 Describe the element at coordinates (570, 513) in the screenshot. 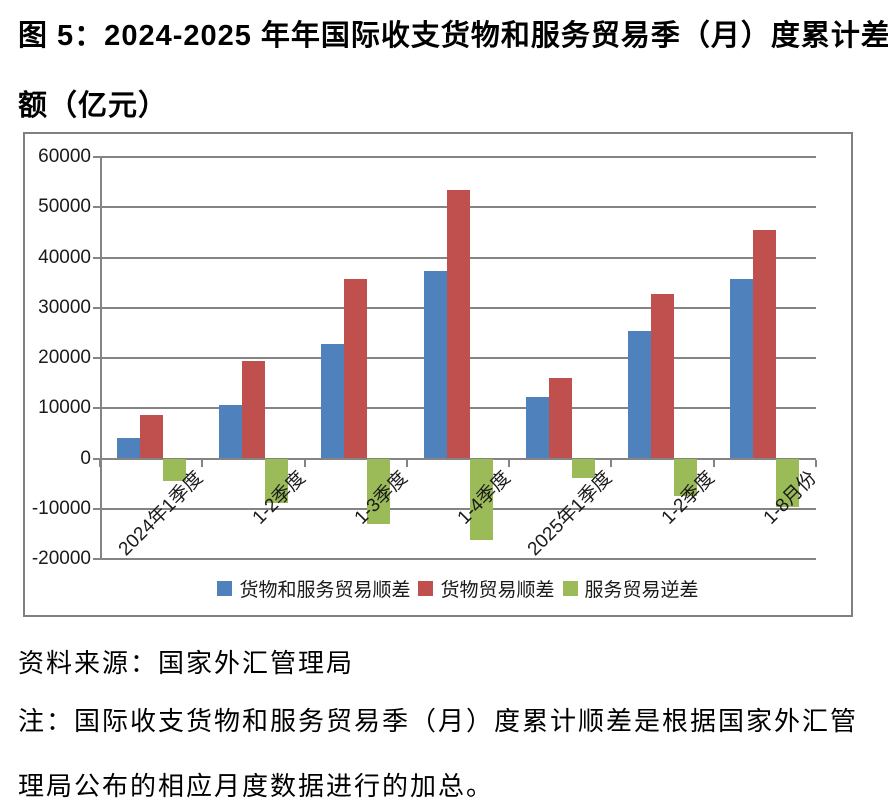

I see `x-axis-label: 2025年1季度` at that location.